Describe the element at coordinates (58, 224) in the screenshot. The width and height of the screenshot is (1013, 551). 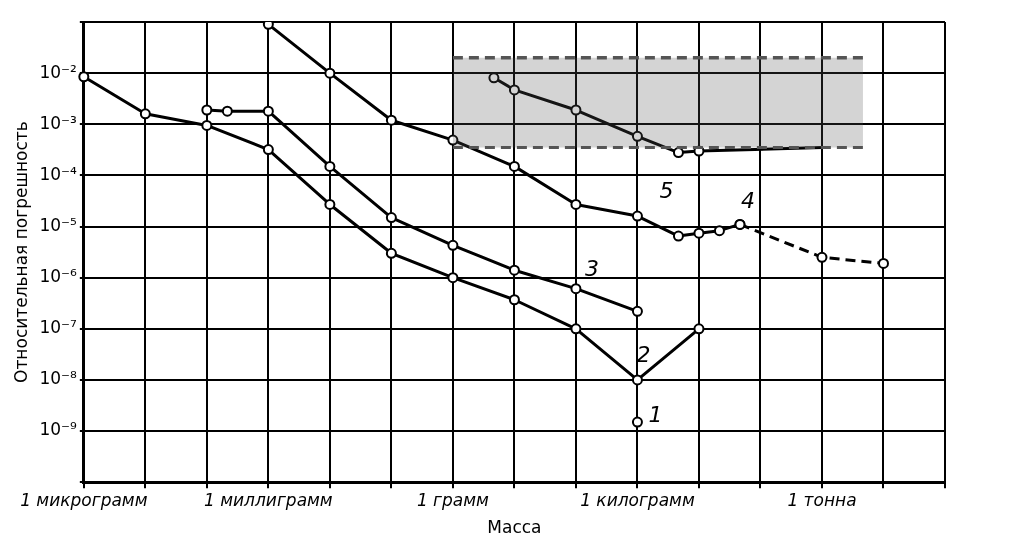
I see `y-tick-label: 10⁻⁵` at that location.